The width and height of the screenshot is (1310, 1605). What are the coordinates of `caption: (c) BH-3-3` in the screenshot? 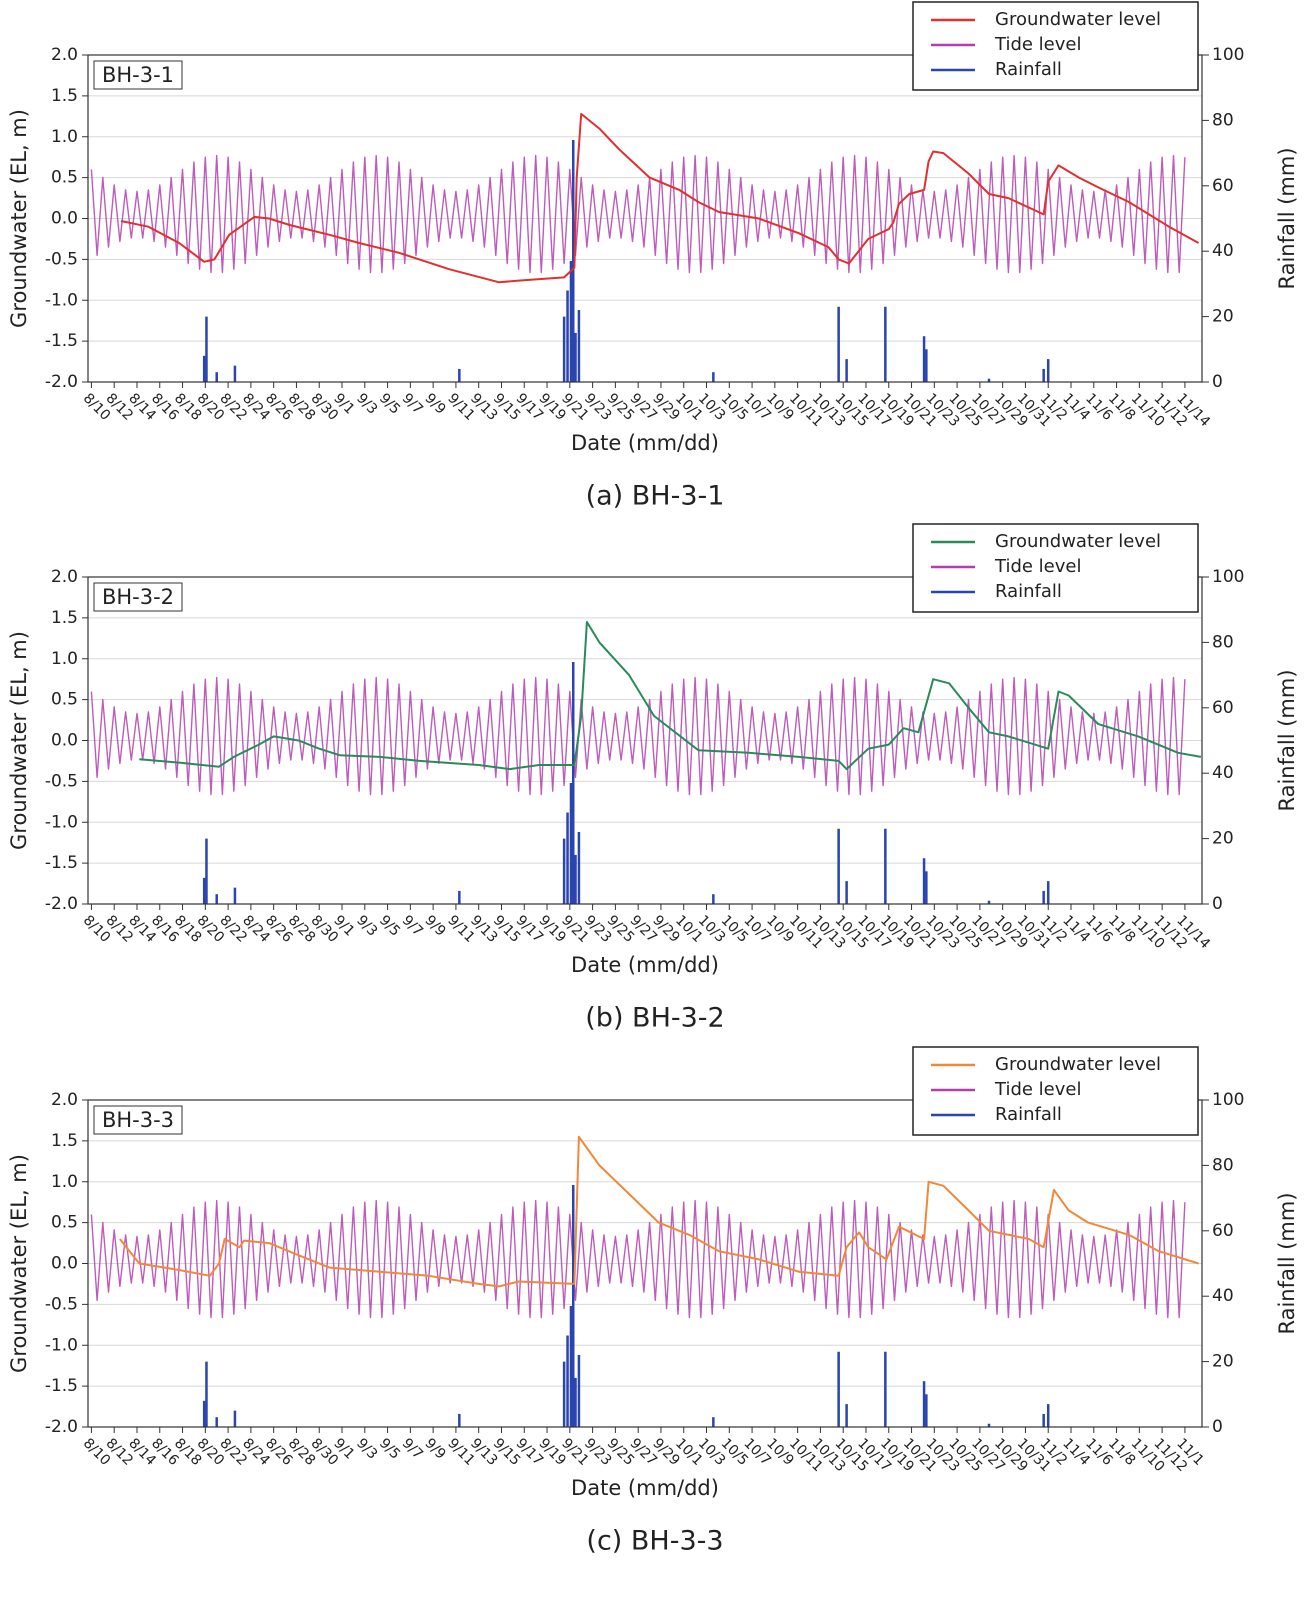 It's located at (654, 1541).